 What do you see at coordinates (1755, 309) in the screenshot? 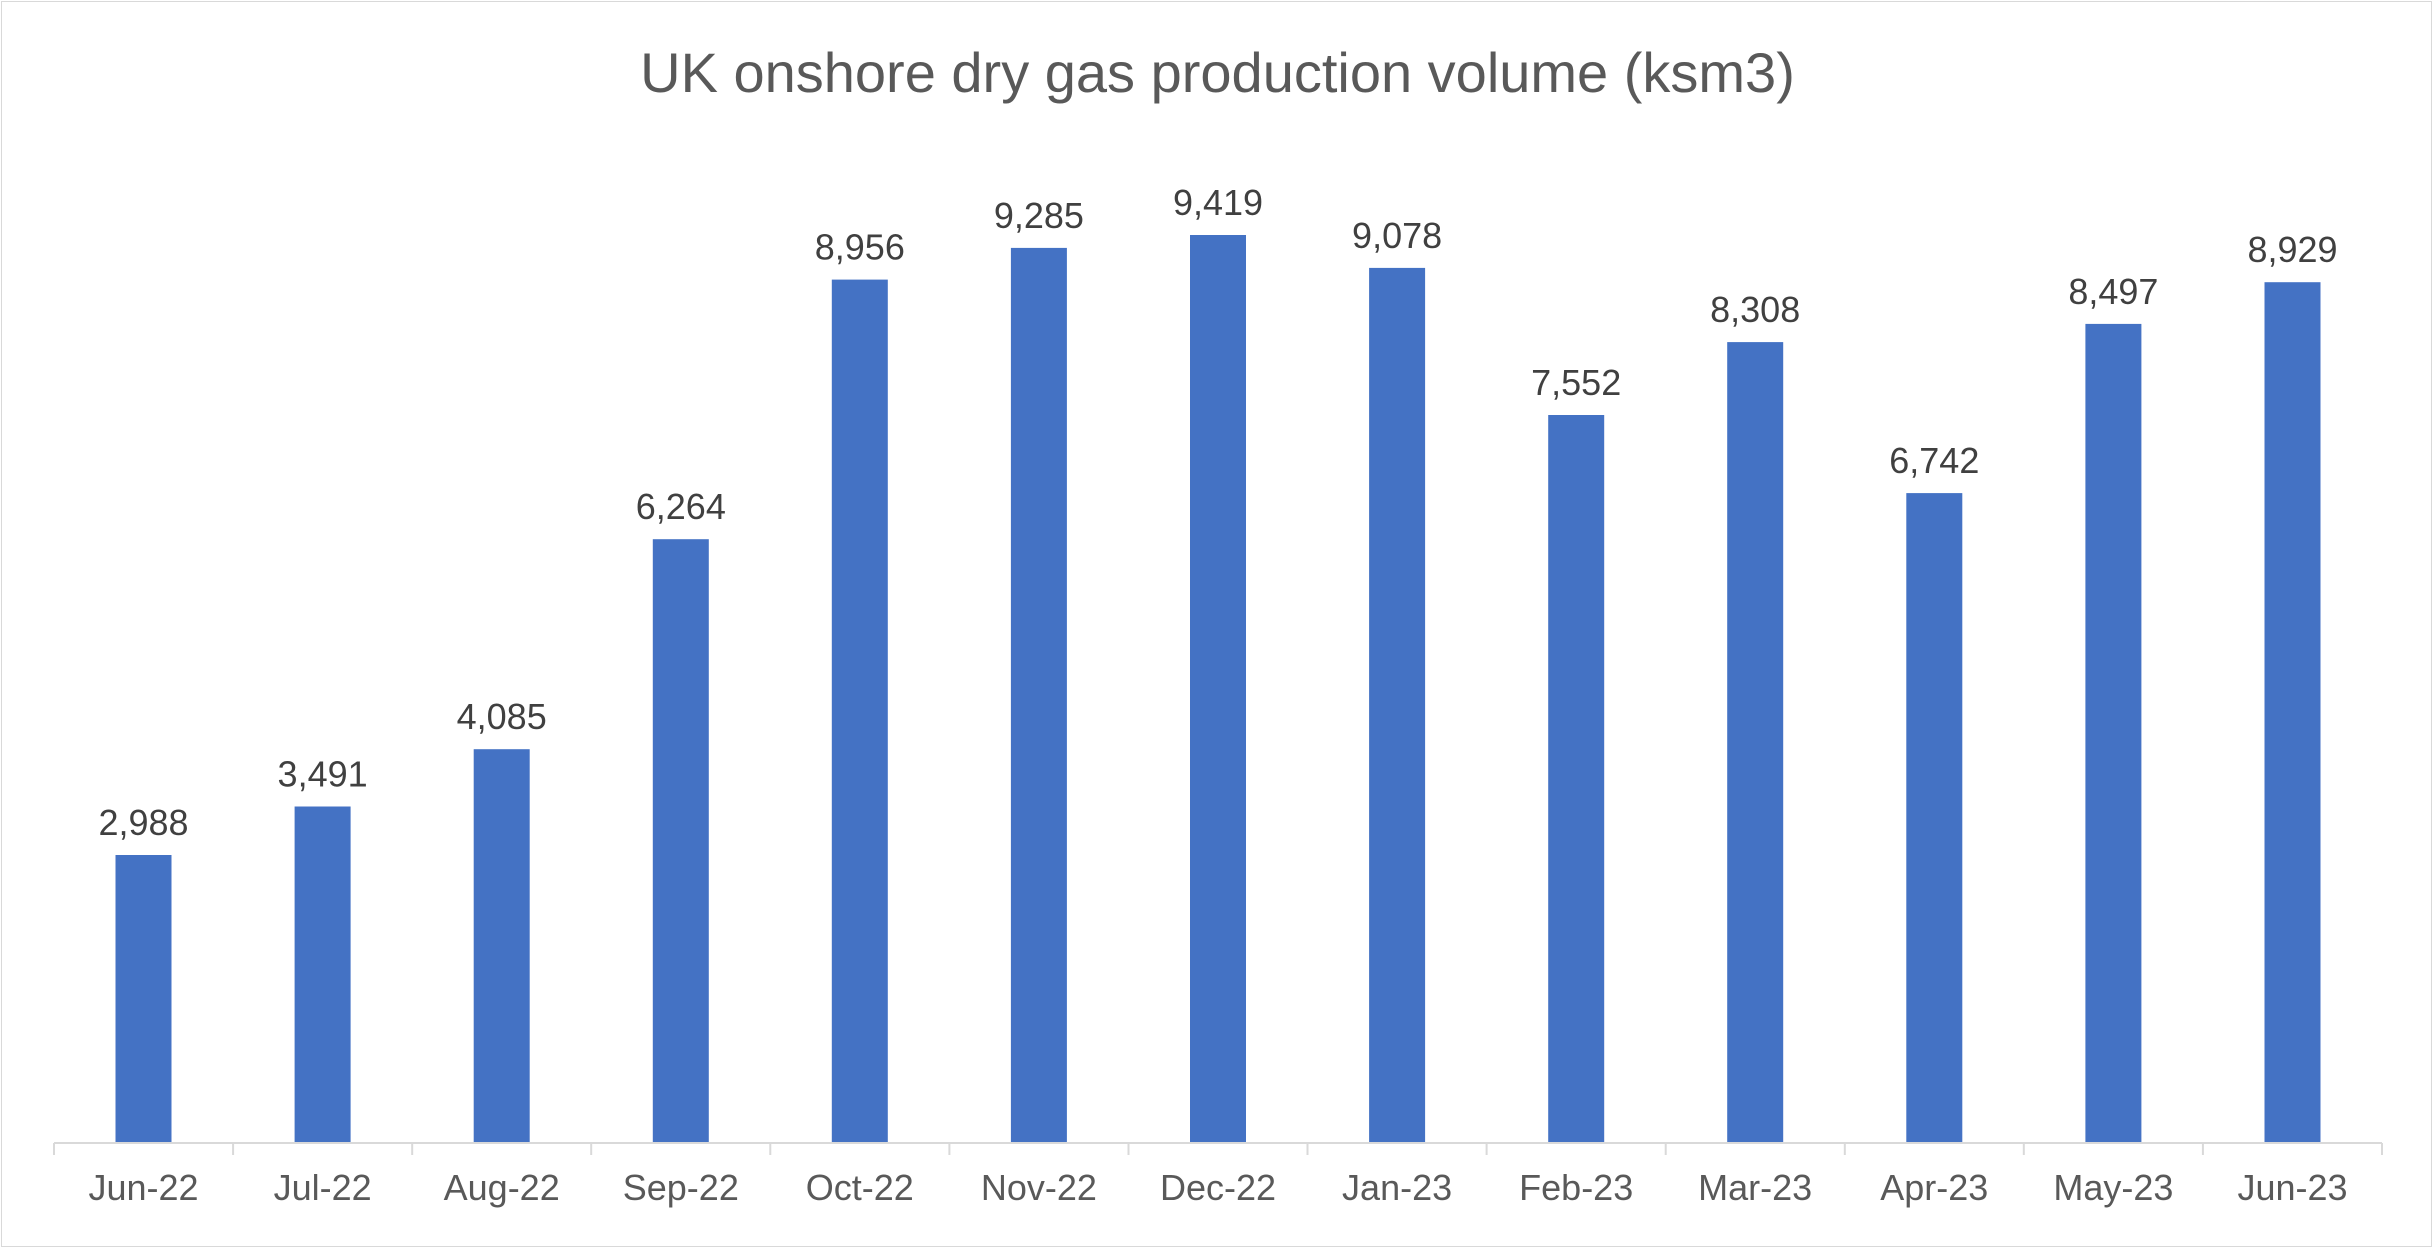
I see `data-label: 8,308` at bounding box center [1755, 309].